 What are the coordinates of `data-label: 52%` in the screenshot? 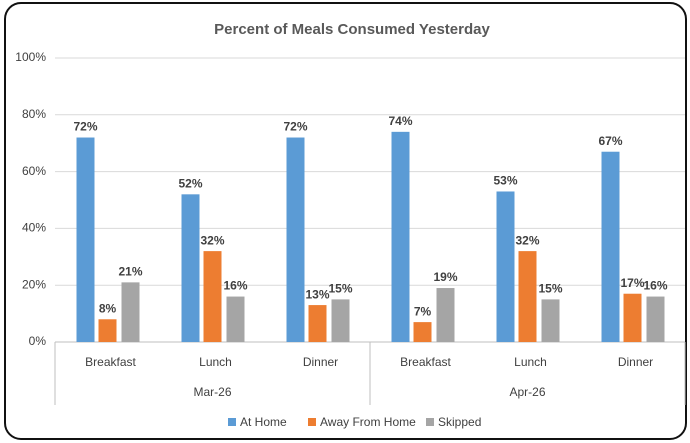 It's located at (190, 183).